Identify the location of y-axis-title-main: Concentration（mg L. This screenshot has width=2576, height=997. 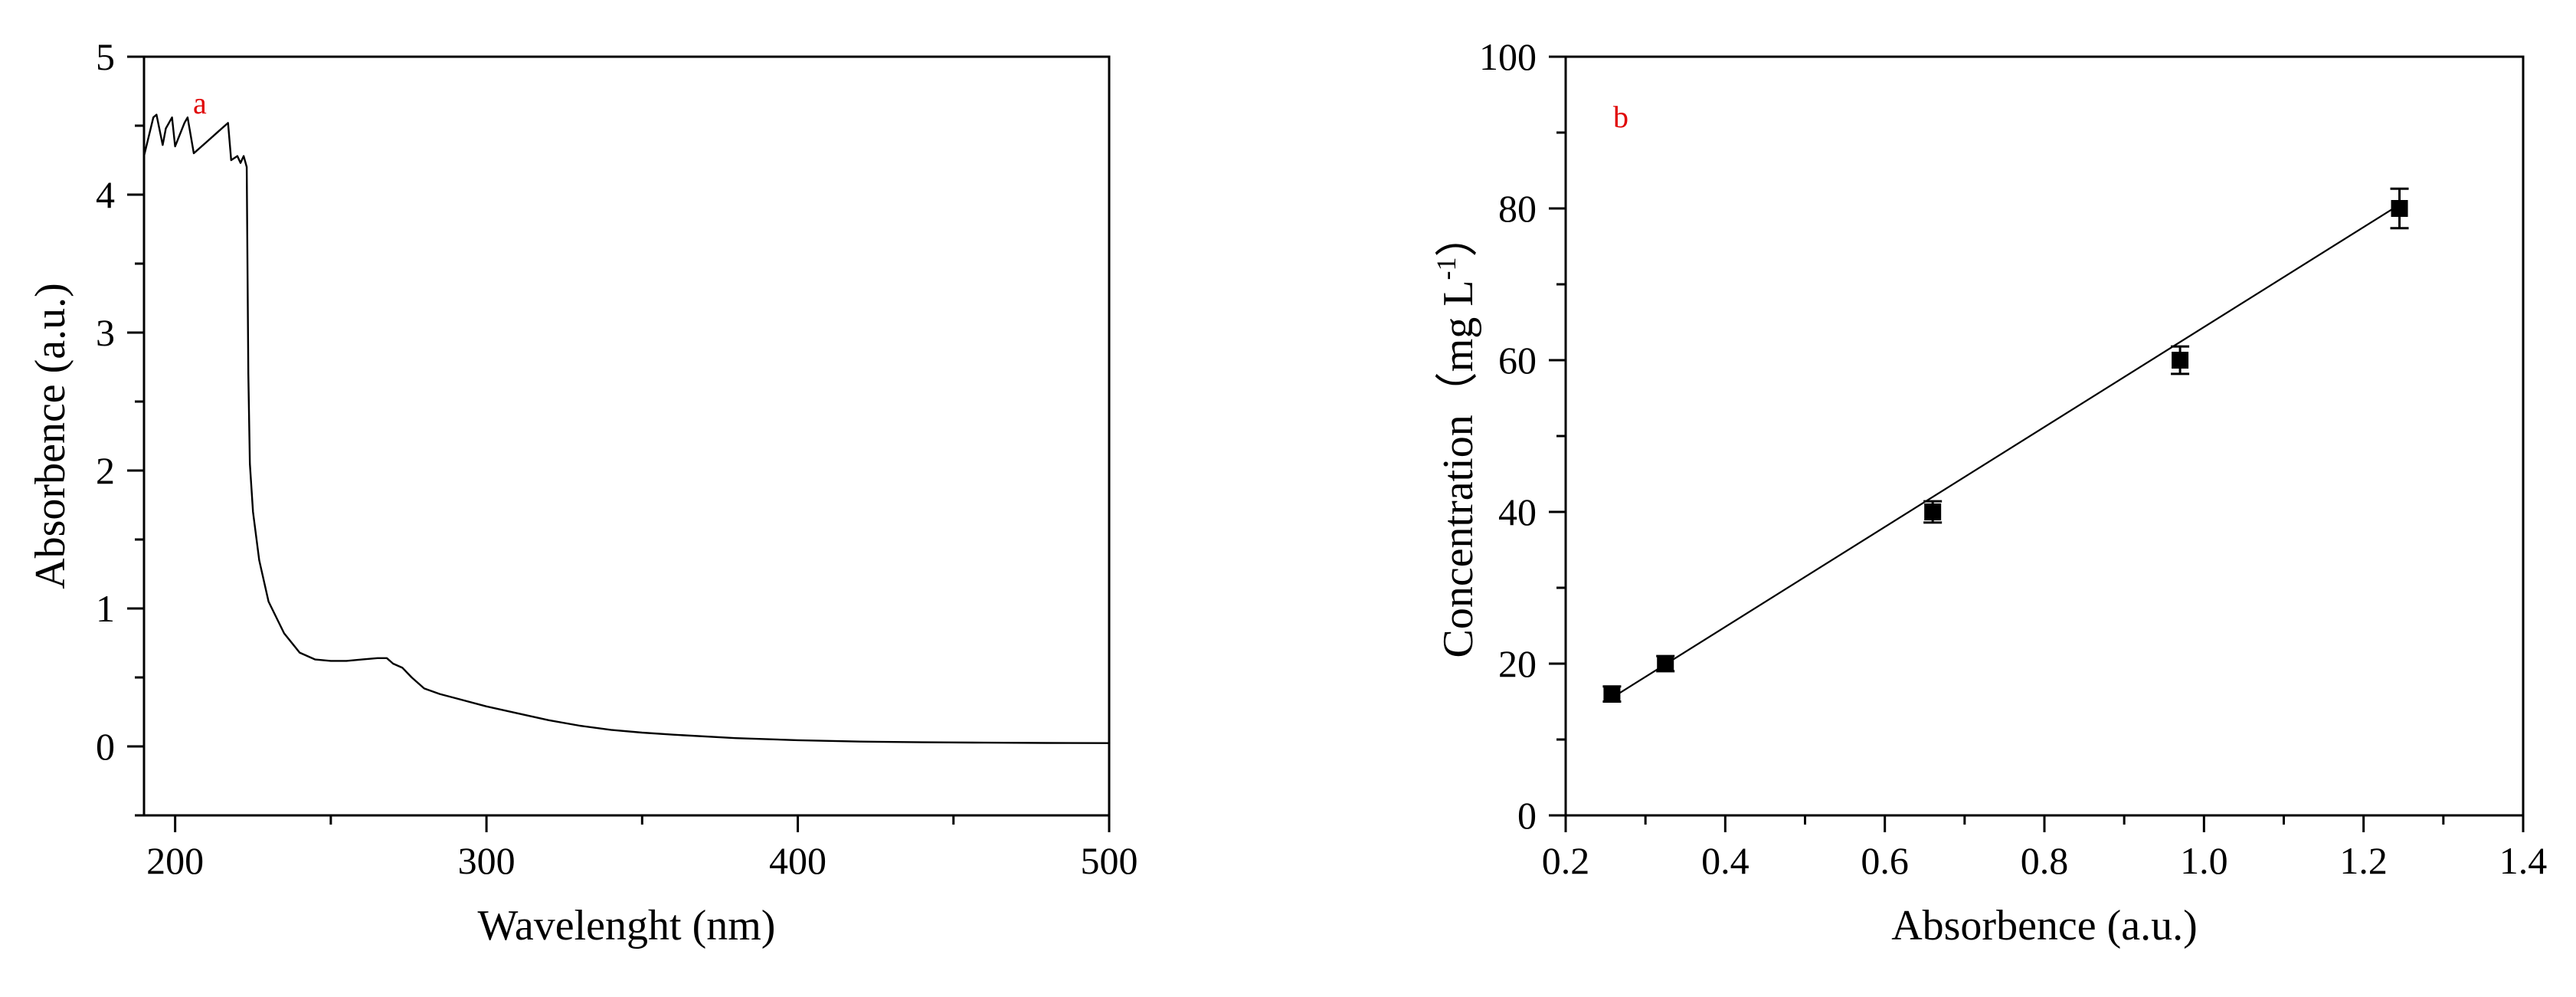
(1458, 469).